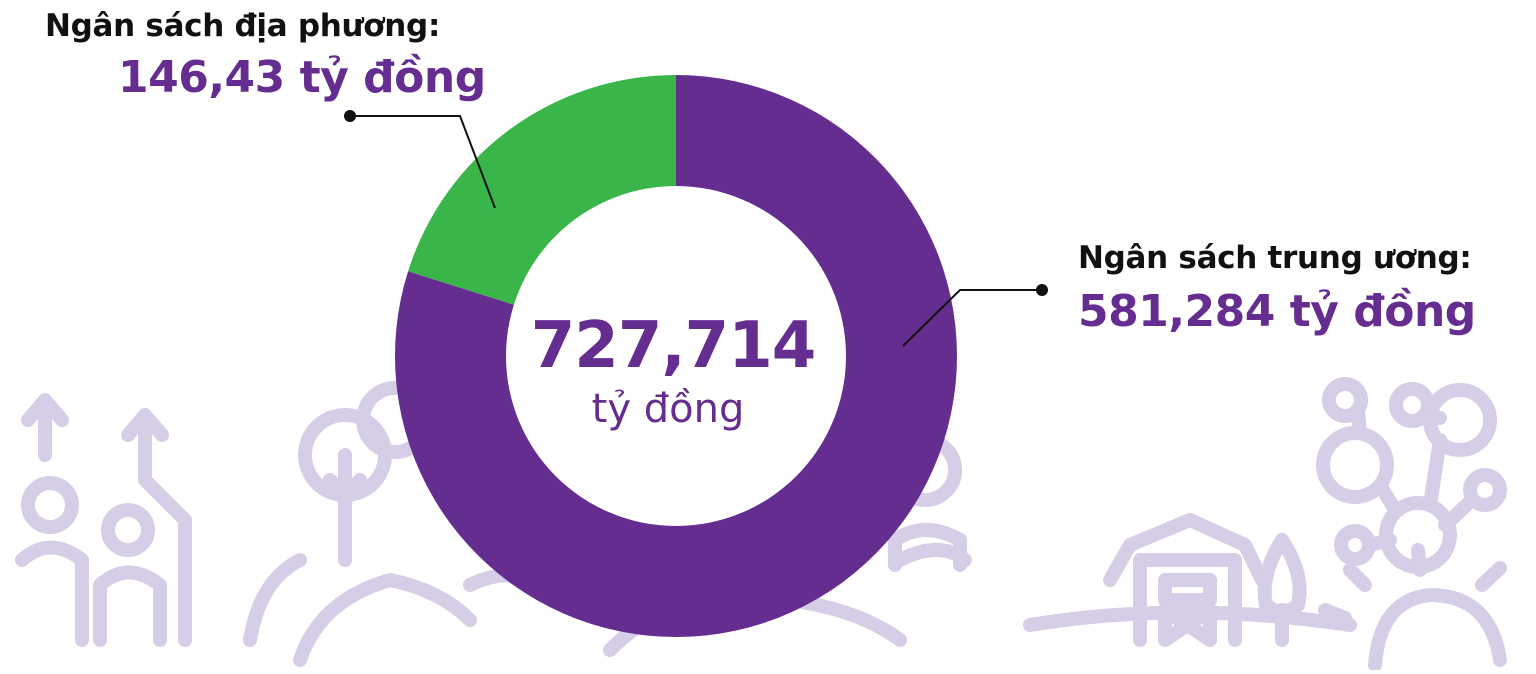 The image size is (1536, 674). I want to click on farm-barn-icon, so click(1190, 580).